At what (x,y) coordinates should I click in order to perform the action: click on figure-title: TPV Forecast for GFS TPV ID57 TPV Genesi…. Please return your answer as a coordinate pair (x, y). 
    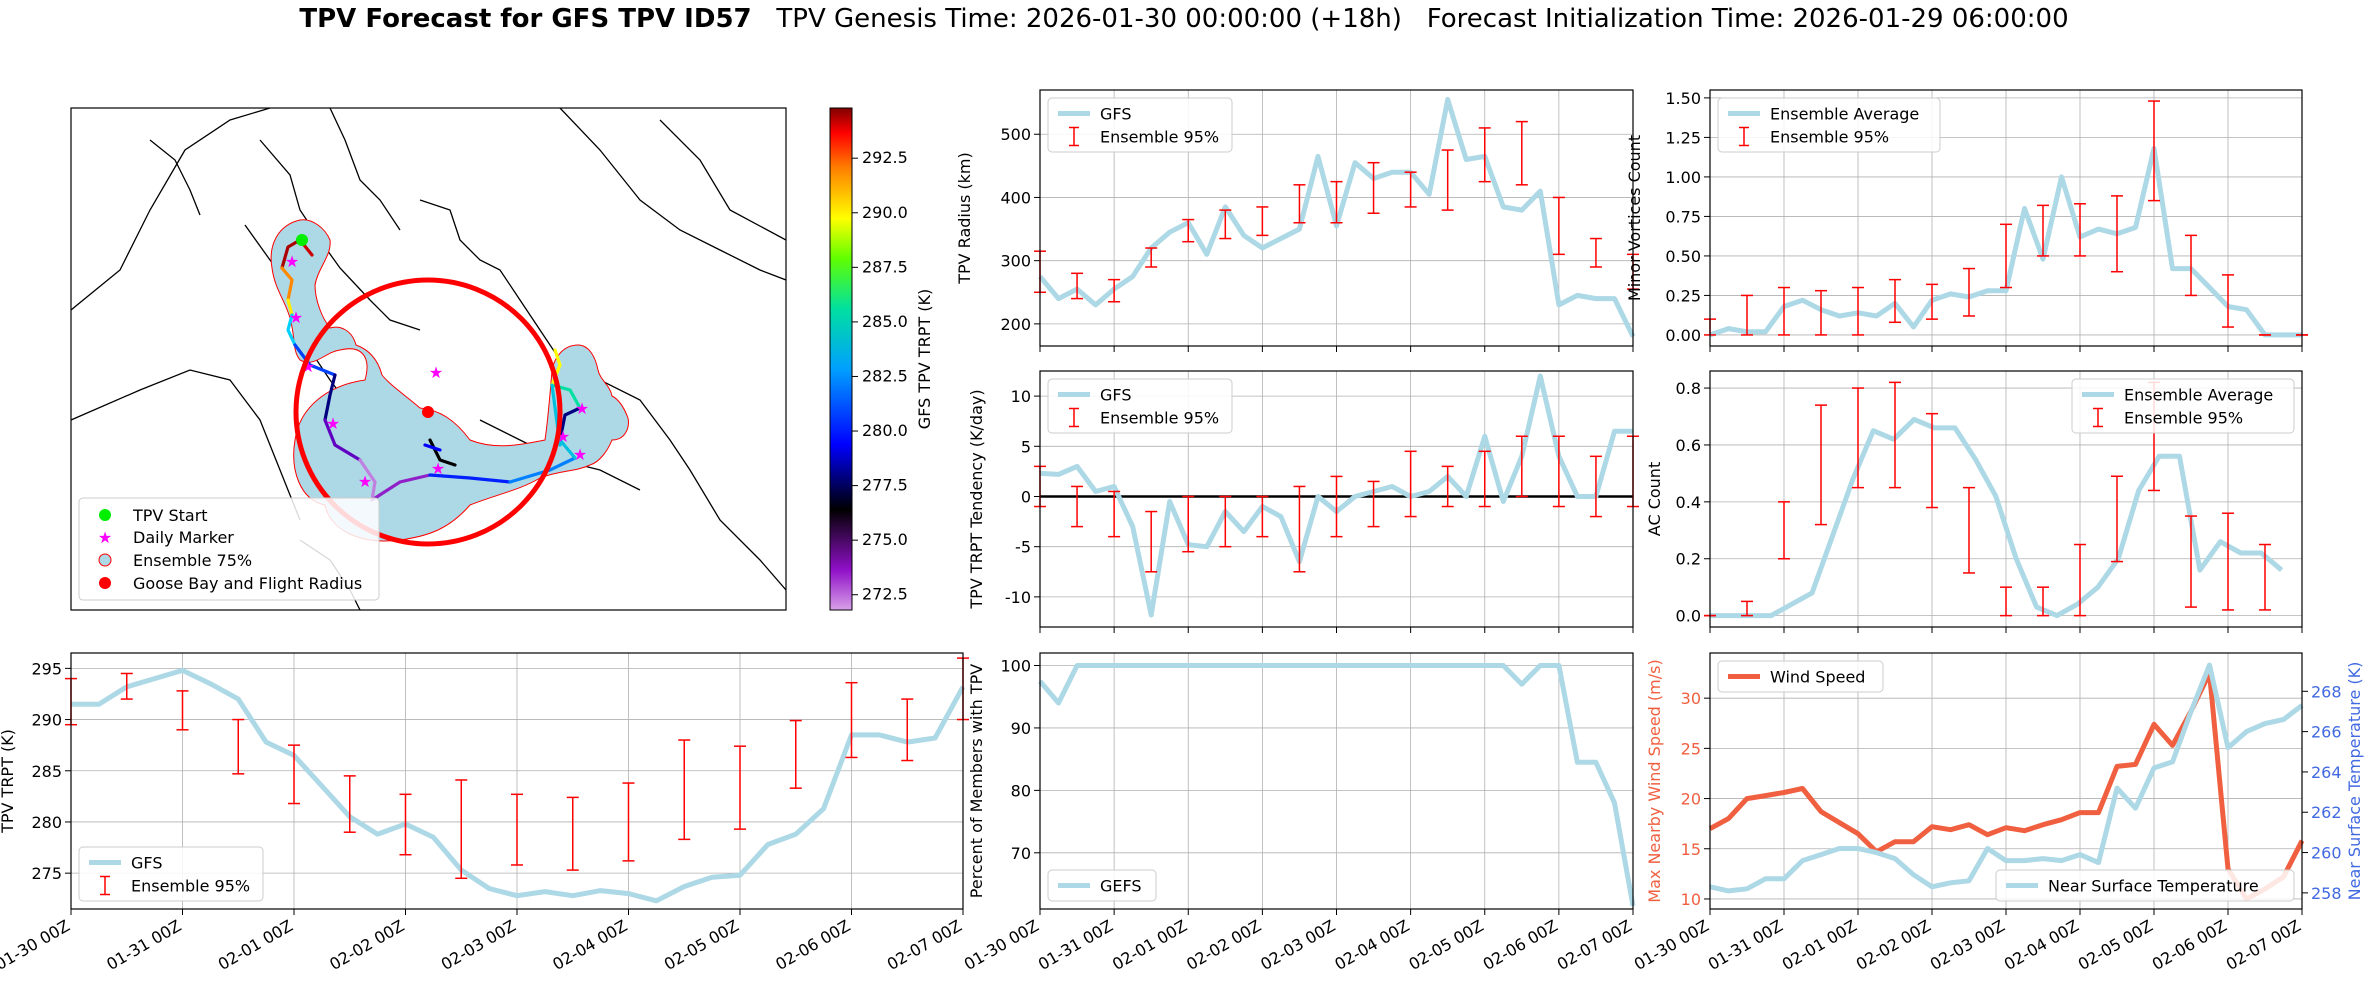
    Looking at the image, I should click on (1184, 19).